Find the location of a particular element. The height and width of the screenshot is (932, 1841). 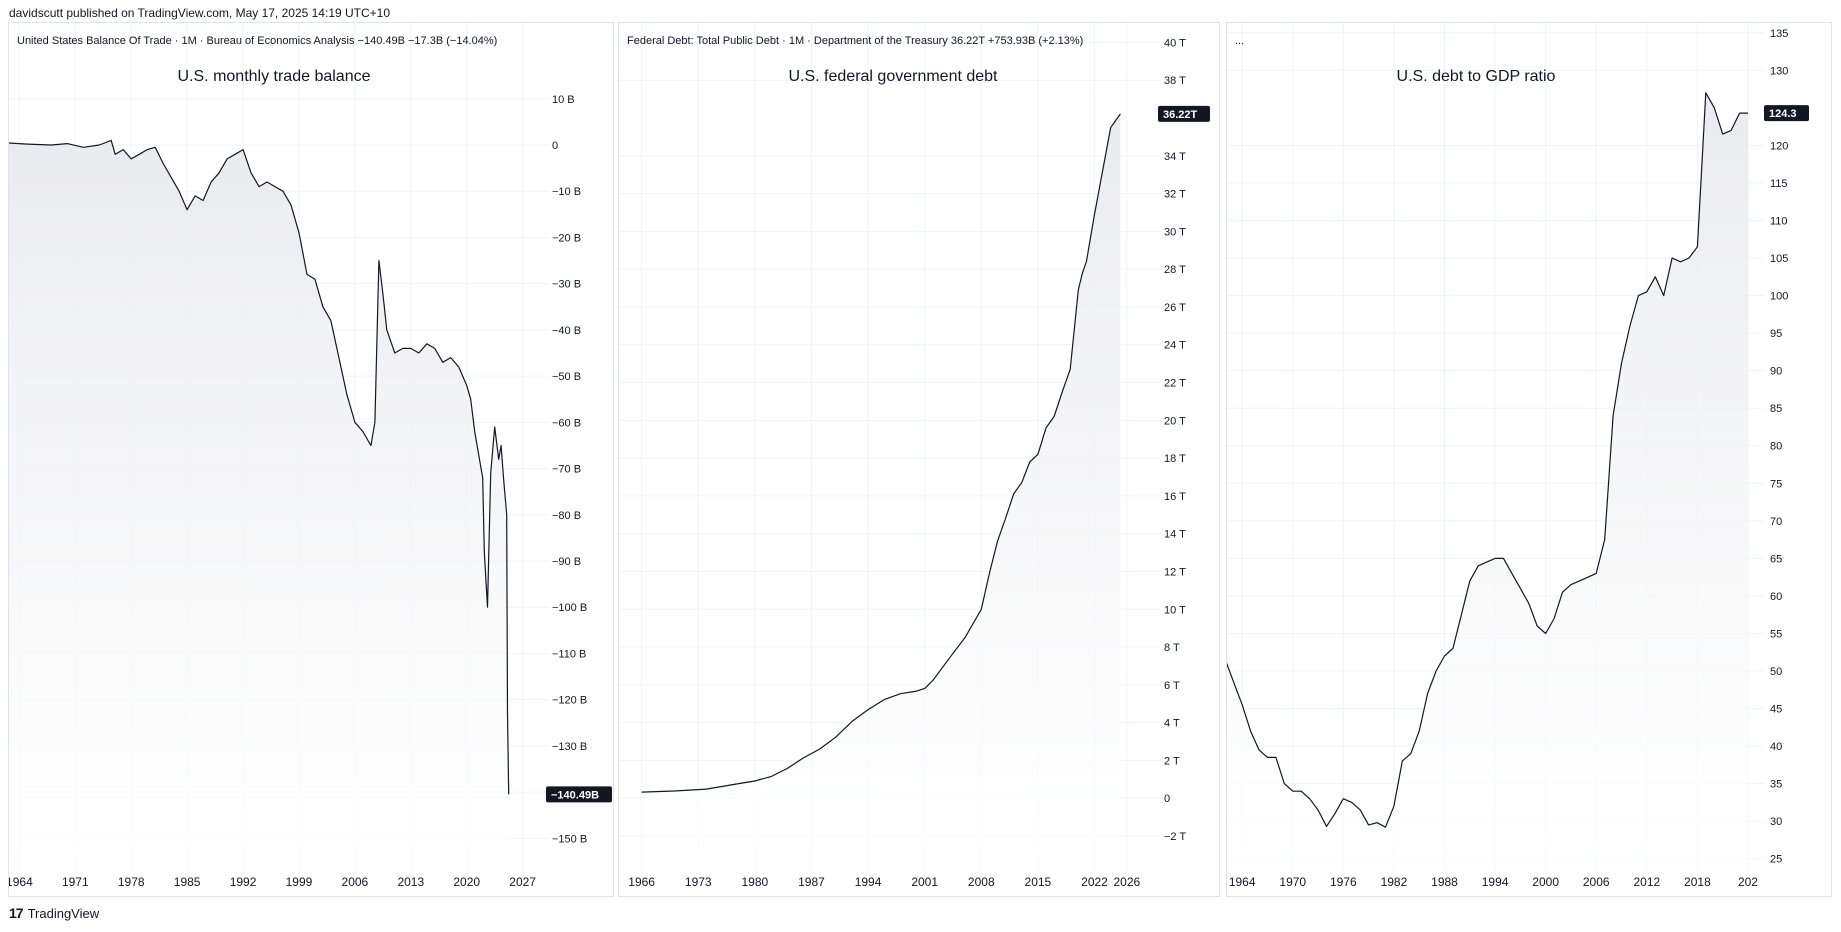

y-tick-label: 12 T is located at coordinates (1175, 572).